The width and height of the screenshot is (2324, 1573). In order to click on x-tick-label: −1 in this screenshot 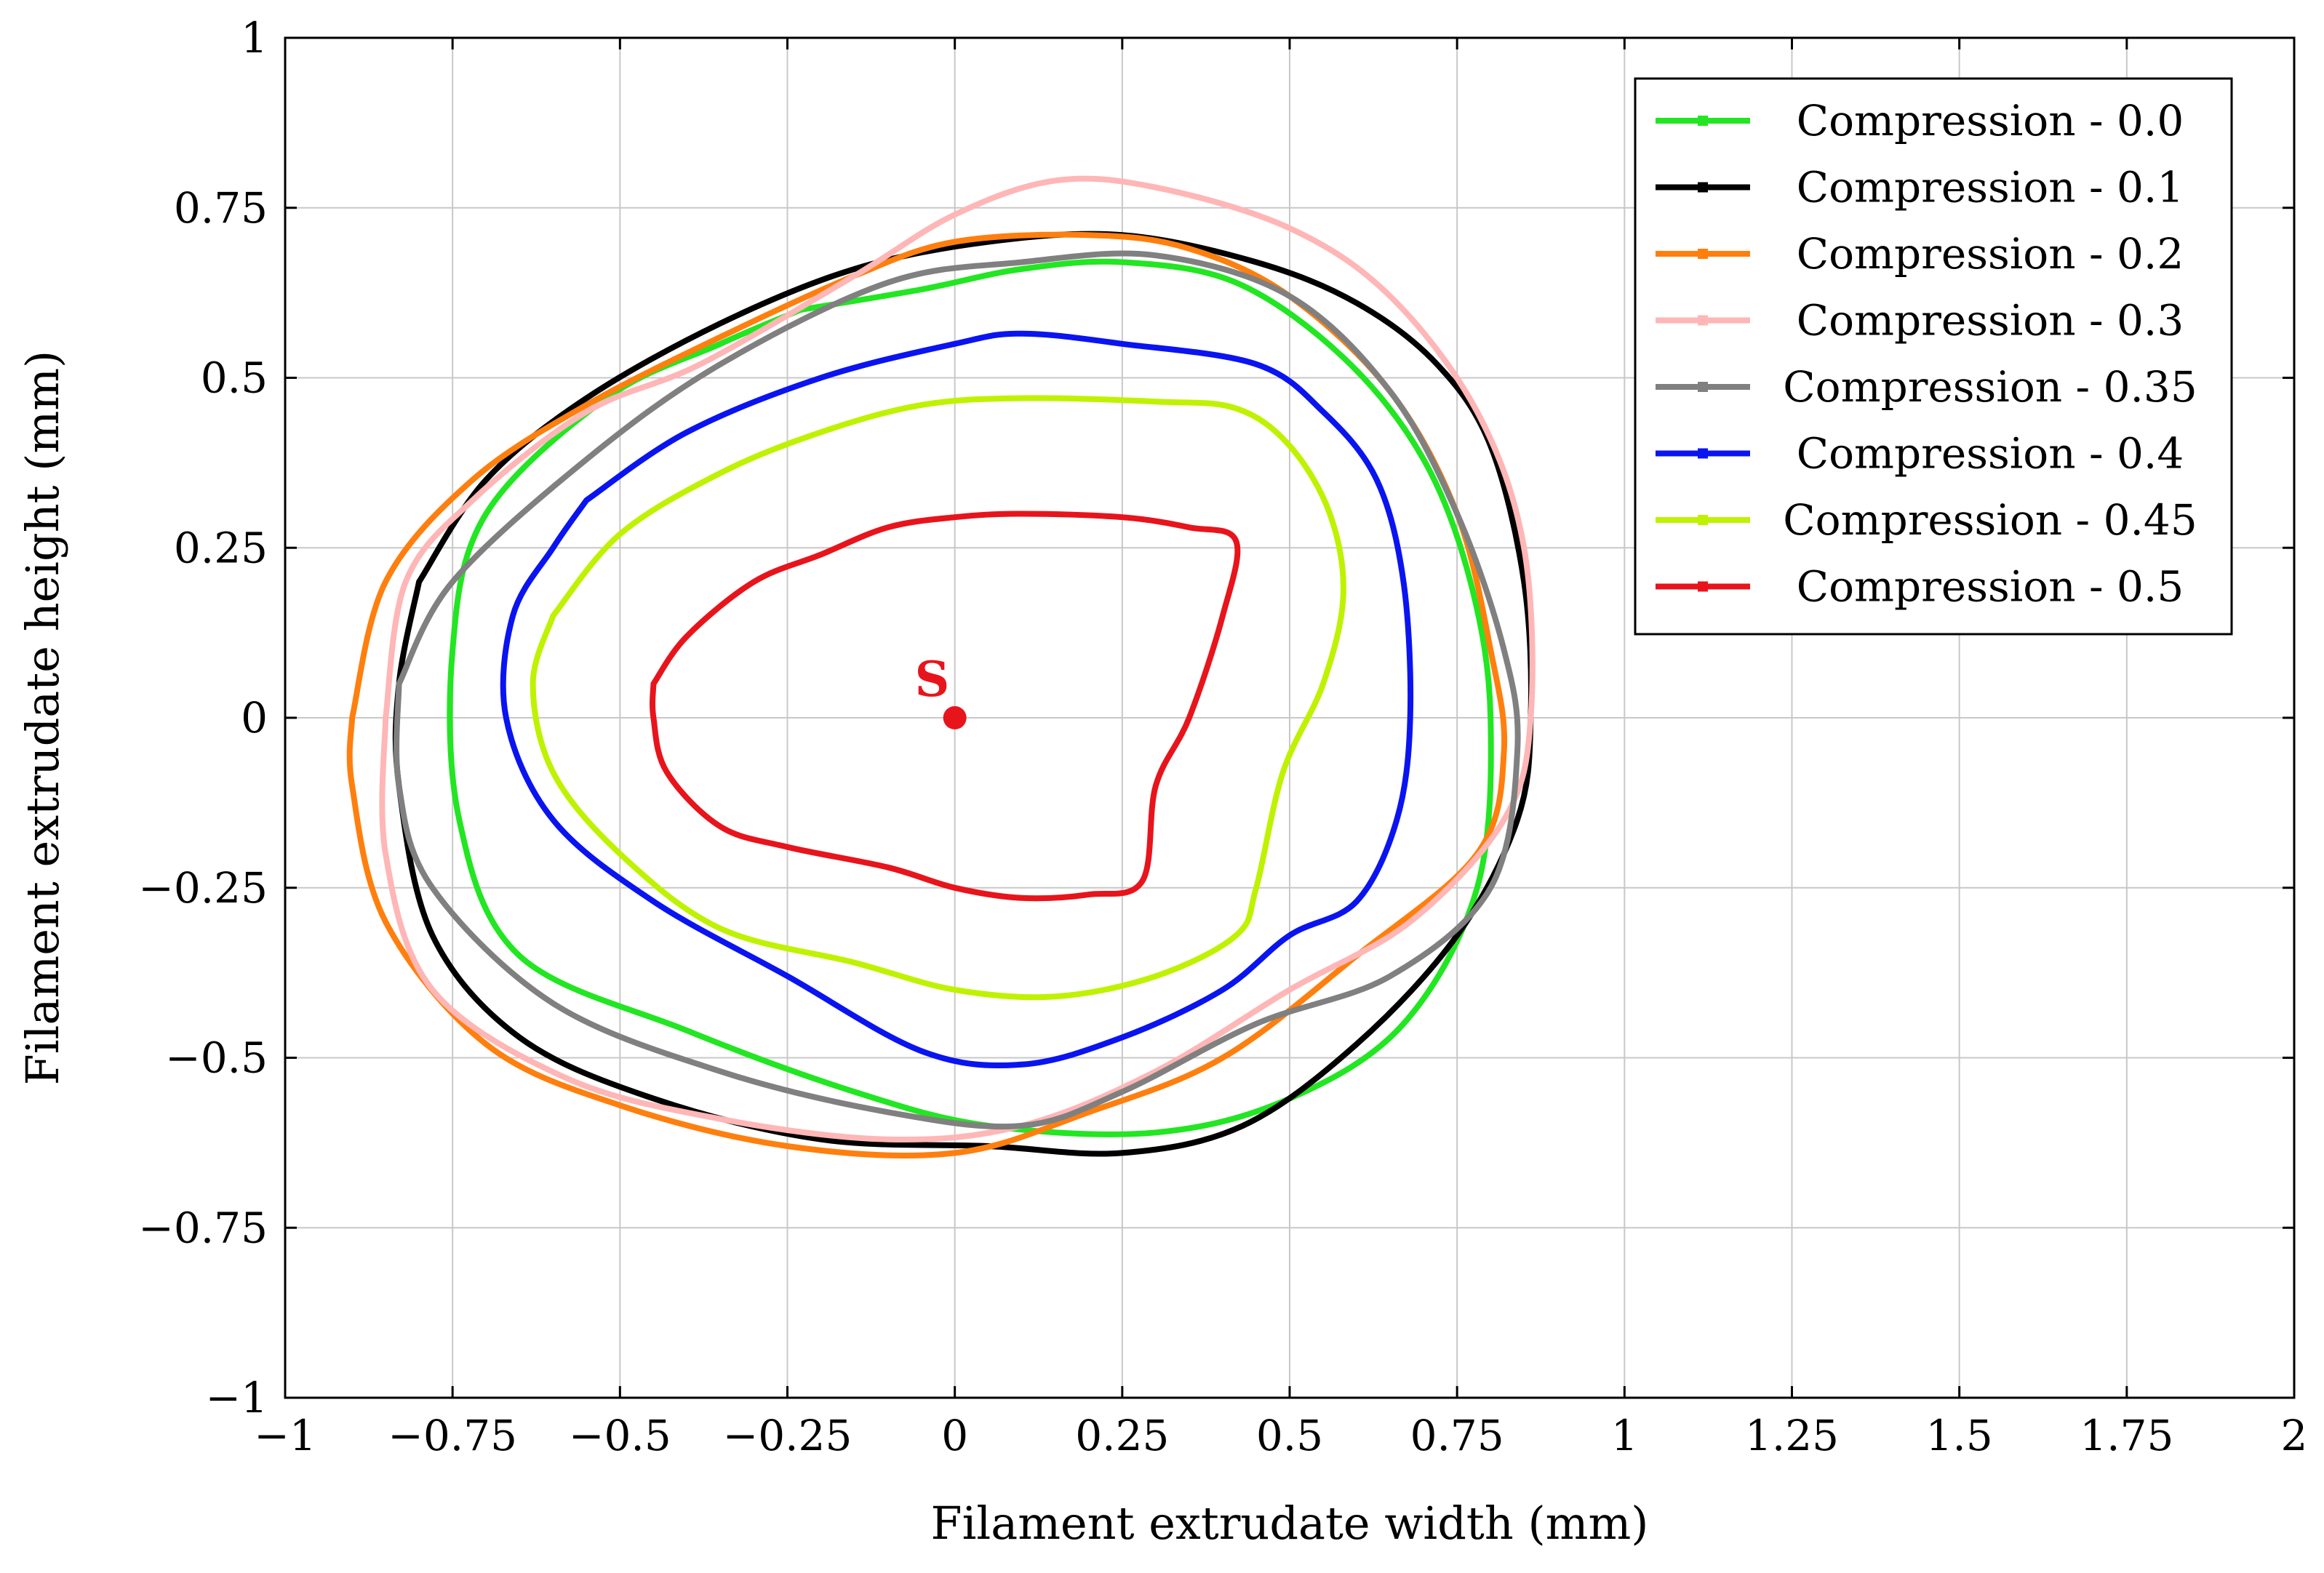, I will do `click(285, 1435)`.